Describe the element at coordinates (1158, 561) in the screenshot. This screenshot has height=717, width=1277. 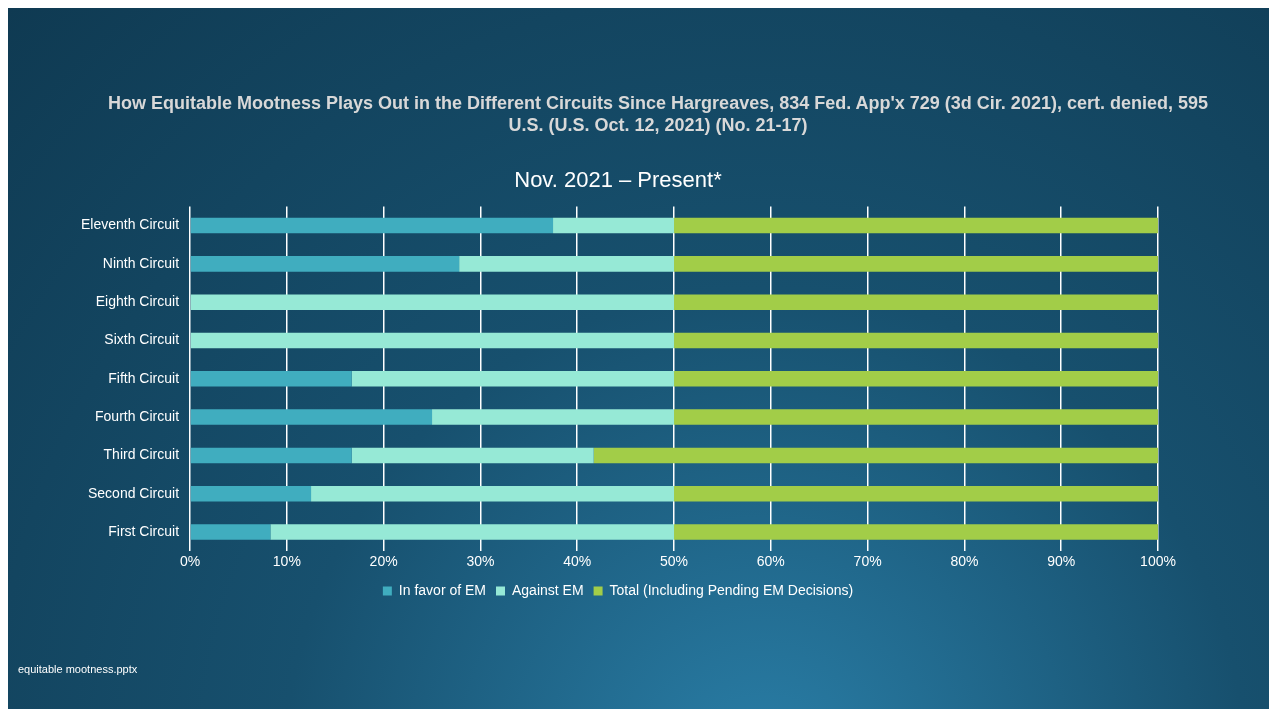
I see `x-tick-label: 100%` at that location.